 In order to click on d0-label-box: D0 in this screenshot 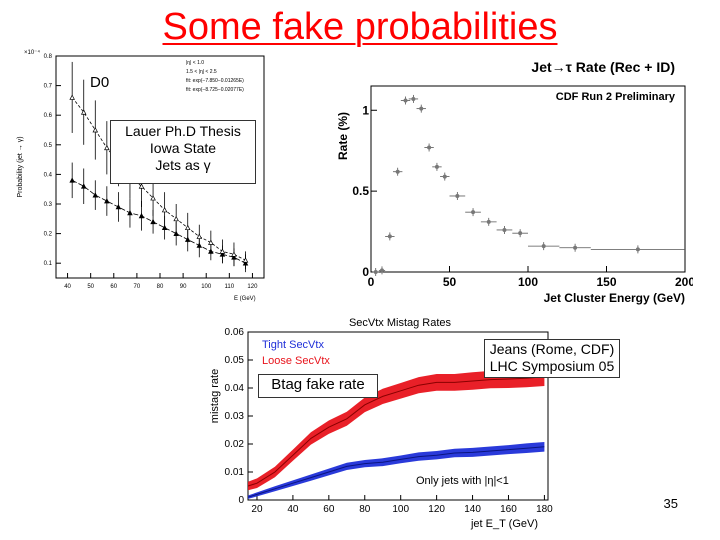, I will do `click(110, 82)`.